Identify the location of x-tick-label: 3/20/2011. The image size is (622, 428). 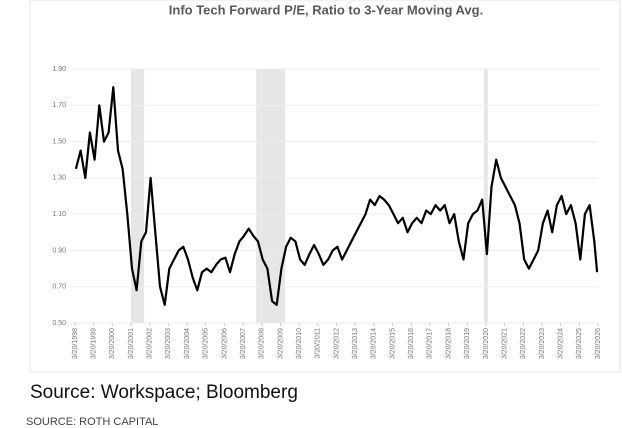
(318, 343).